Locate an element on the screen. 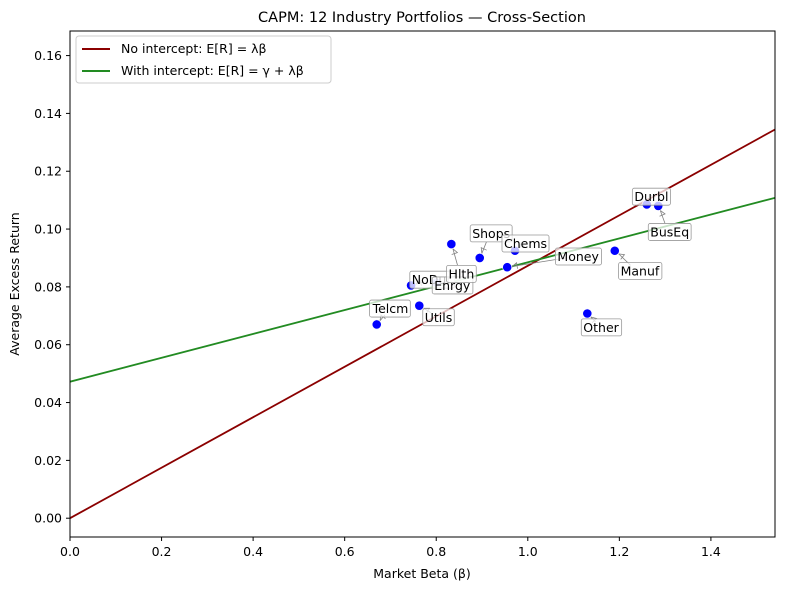 This screenshot has height=590, width=785. y-tick-label: 0.10 is located at coordinates (48, 229).